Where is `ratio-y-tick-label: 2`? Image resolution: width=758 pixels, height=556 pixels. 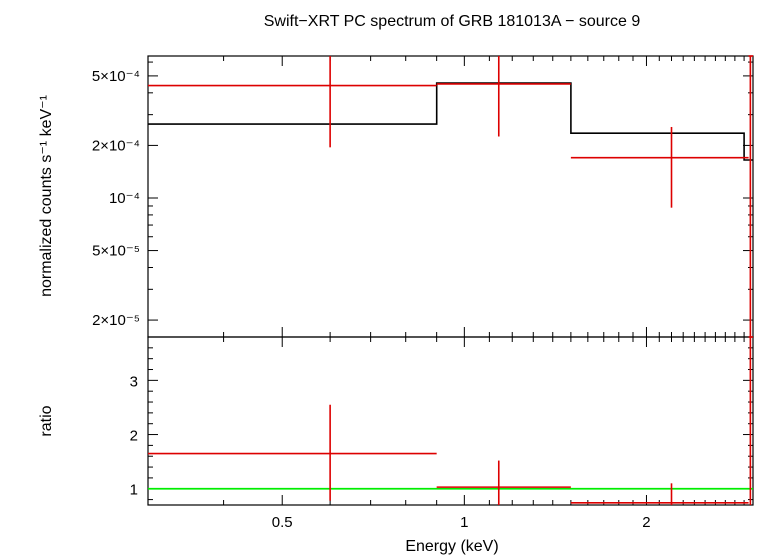
ratio-y-tick-label: 2 is located at coordinates (134, 436).